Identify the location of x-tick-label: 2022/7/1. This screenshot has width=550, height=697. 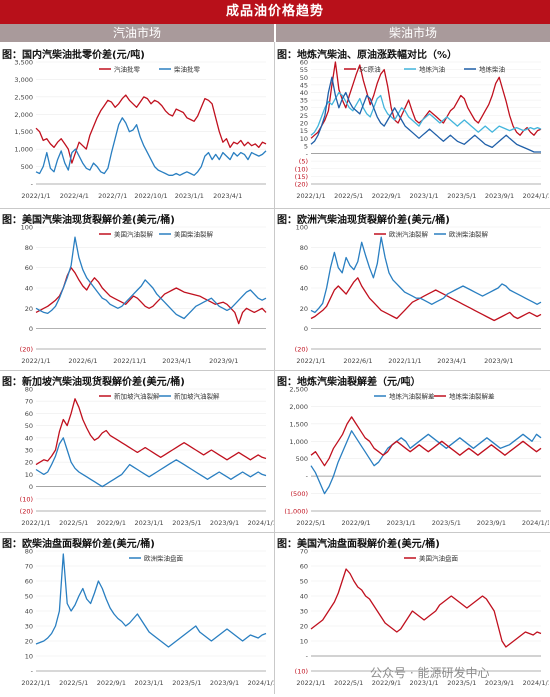
(112, 196).